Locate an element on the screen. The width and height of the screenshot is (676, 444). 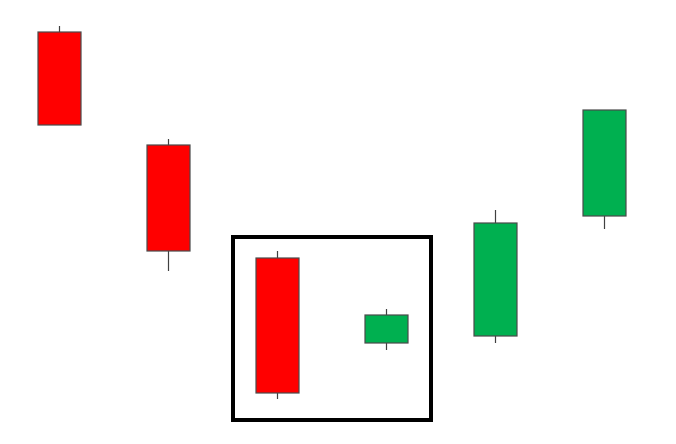
pattern-highlight-box is located at coordinates (332, 328).